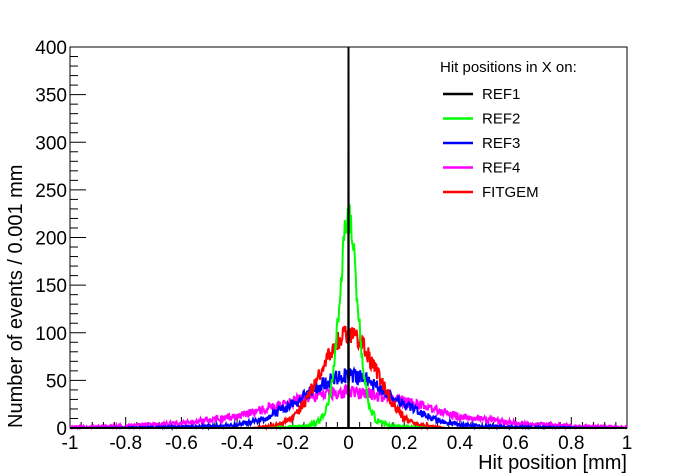 This screenshot has width=696, height=476. Describe the element at coordinates (51, 143) in the screenshot. I see `y-tick-label: 300` at that location.